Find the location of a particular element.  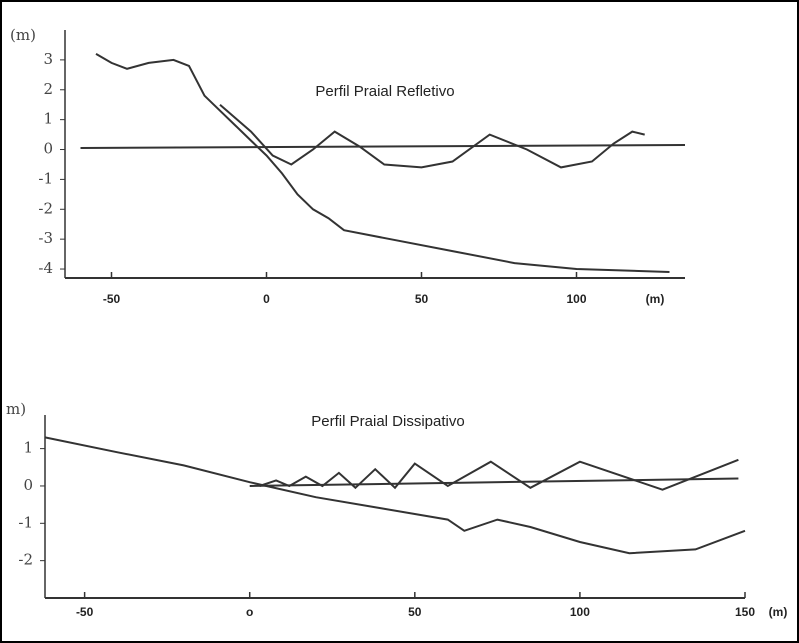

y-axis-label: (m) is located at coordinates (23, 35).